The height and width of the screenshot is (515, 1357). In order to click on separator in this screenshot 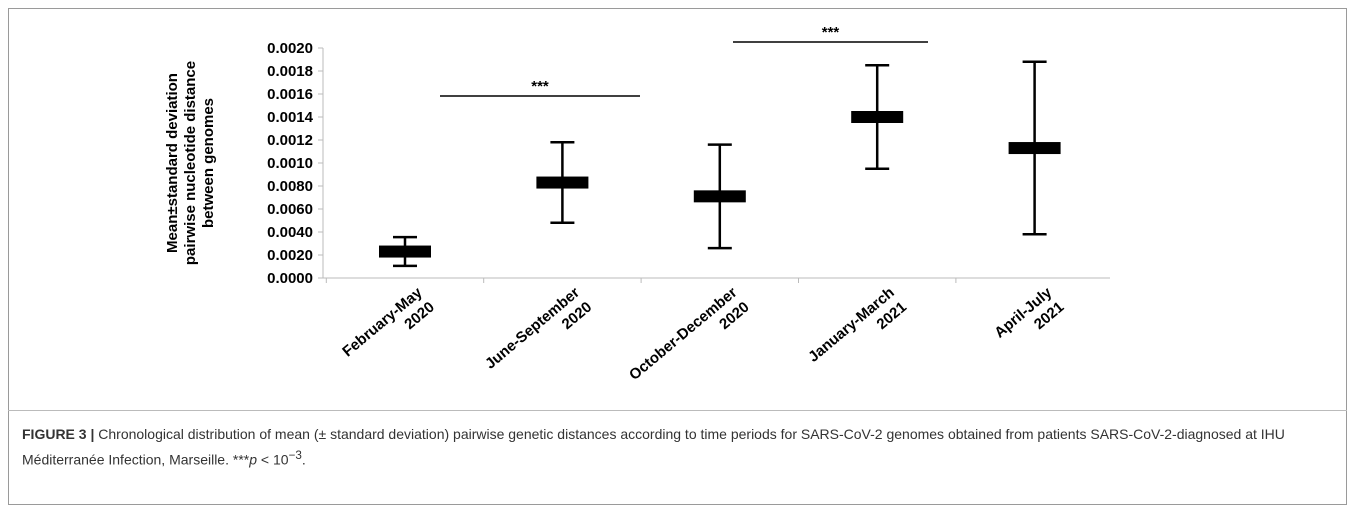, I will do `click(677, 410)`.